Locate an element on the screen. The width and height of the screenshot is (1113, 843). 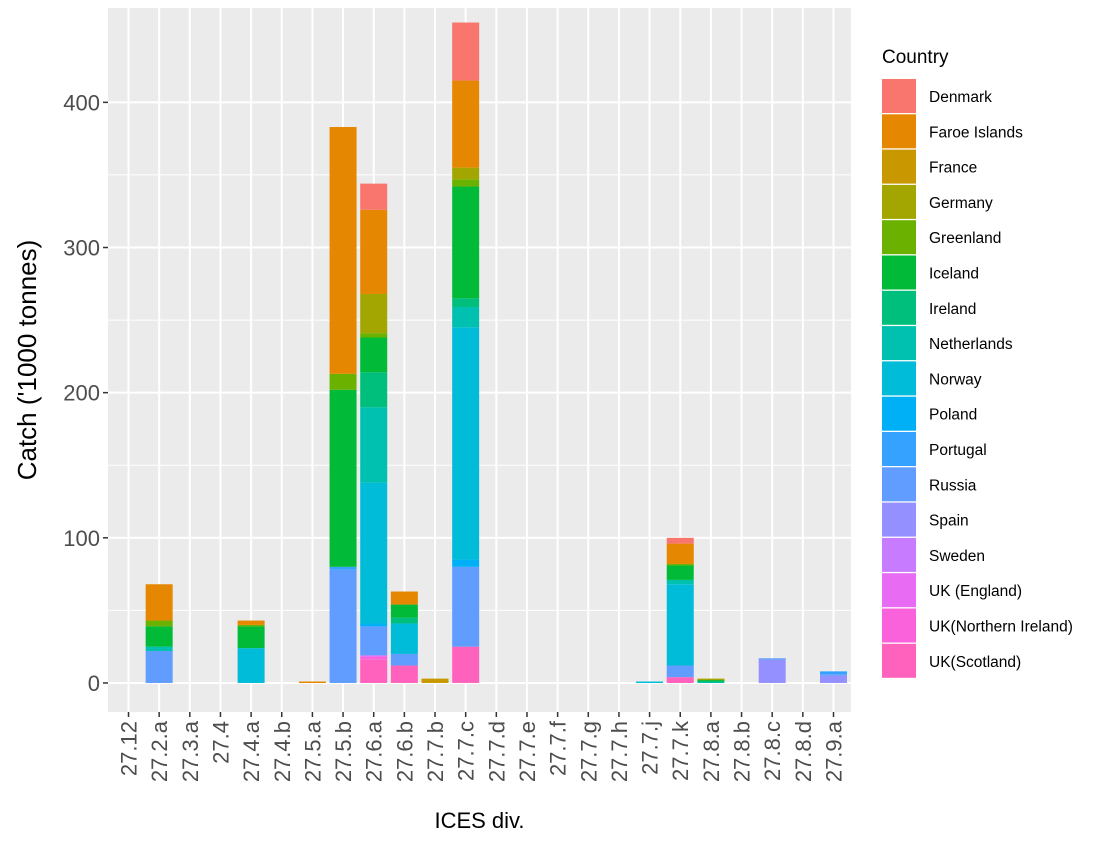
x-tick-label: 27.8.b is located at coordinates (742, 751).